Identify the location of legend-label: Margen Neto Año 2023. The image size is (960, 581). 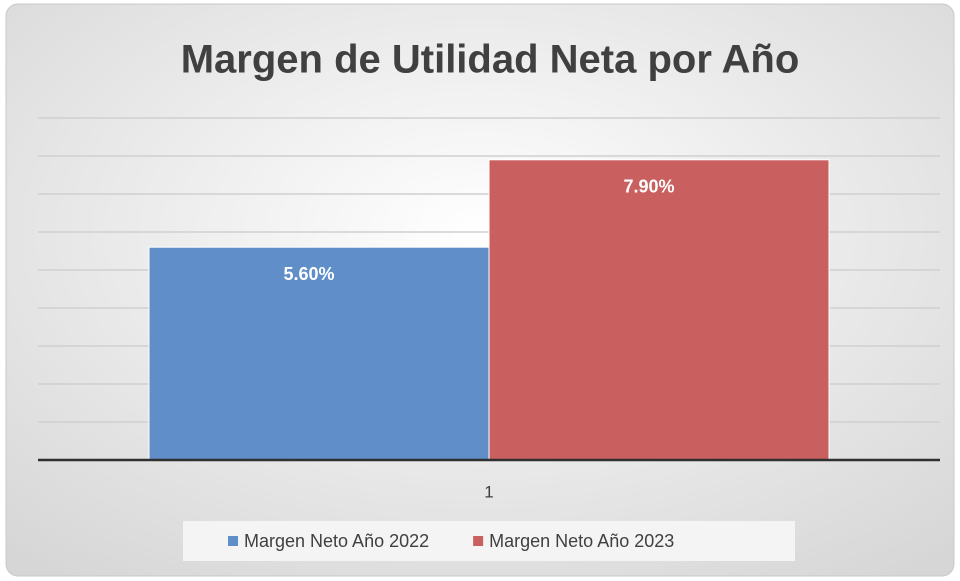
(581, 541).